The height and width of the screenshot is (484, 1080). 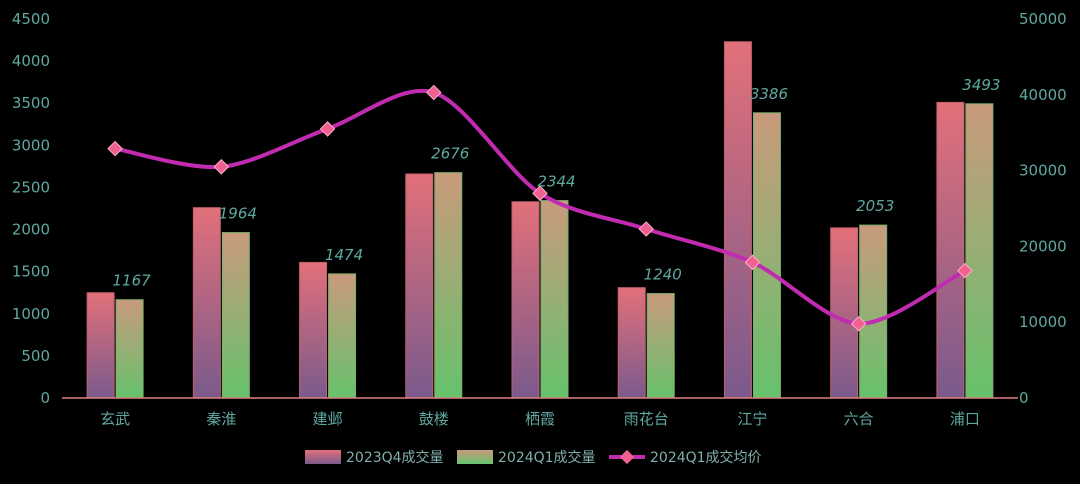 What do you see at coordinates (328, 419) in the screenshot?
I see `x-category-label: 建邺` at bounding box center [328, 419].